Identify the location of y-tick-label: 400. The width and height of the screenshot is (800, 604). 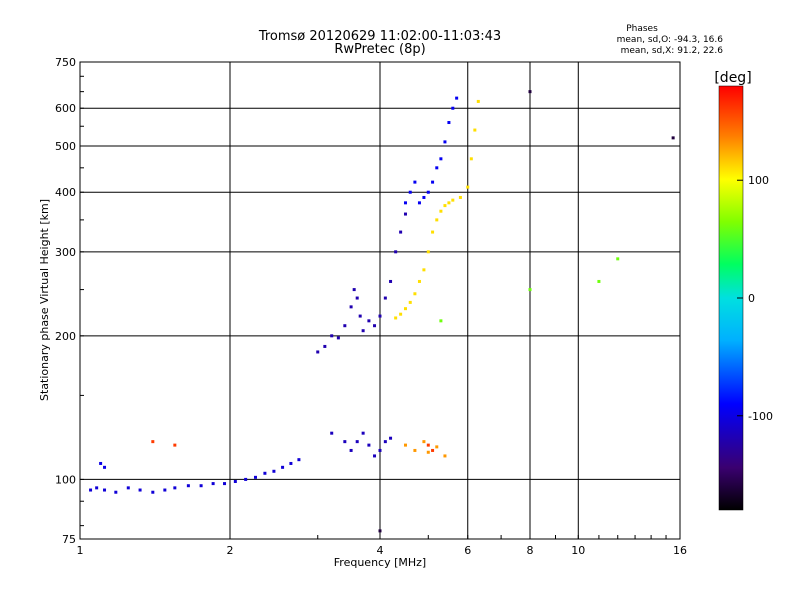
(65, 192).